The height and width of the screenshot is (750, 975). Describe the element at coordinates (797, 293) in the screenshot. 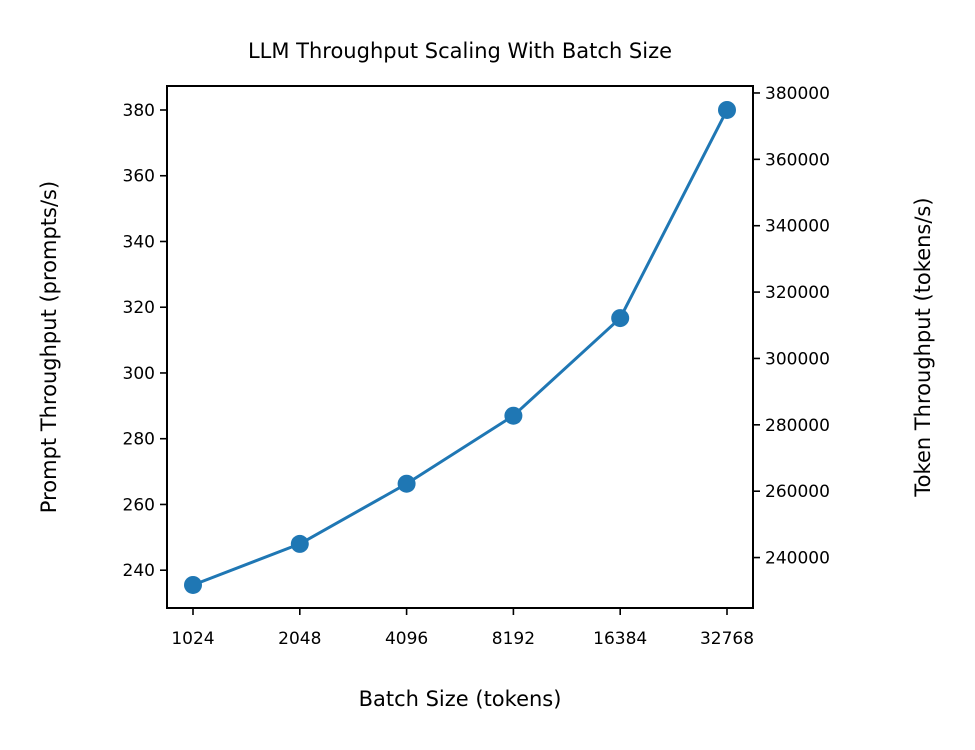

I see `y2-tick-label: 320000` at that location.